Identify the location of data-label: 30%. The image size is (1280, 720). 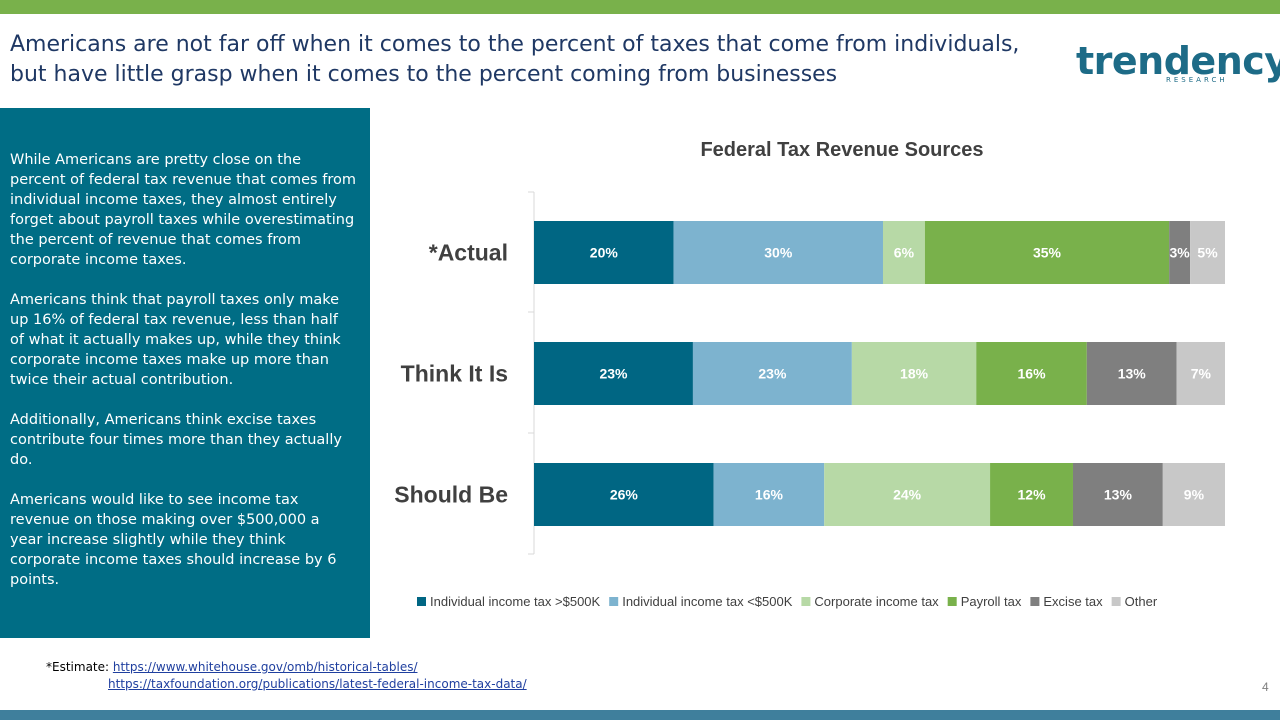
(778, 253).